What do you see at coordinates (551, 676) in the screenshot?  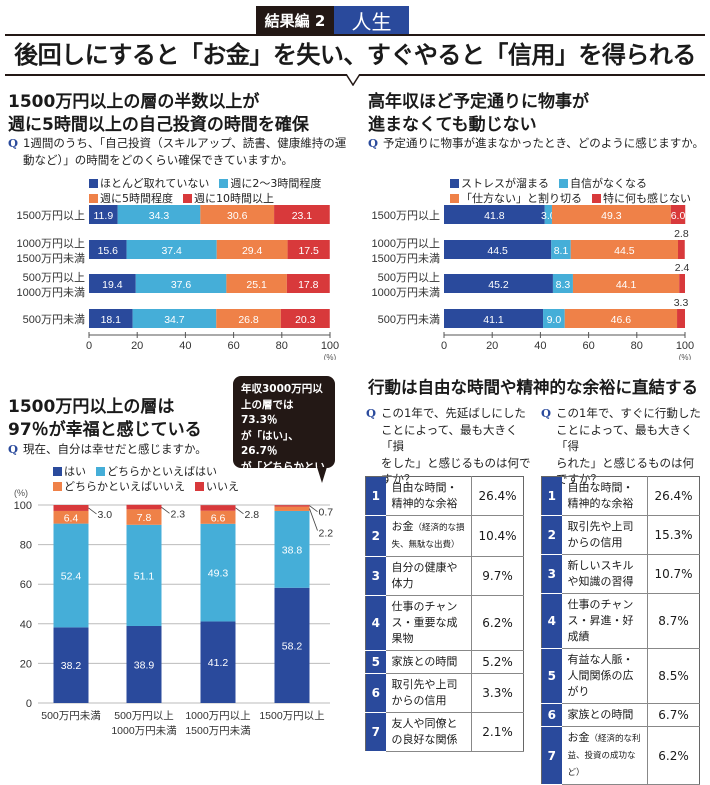 I see `rank-number: 5` at bounding box center [551, 676].